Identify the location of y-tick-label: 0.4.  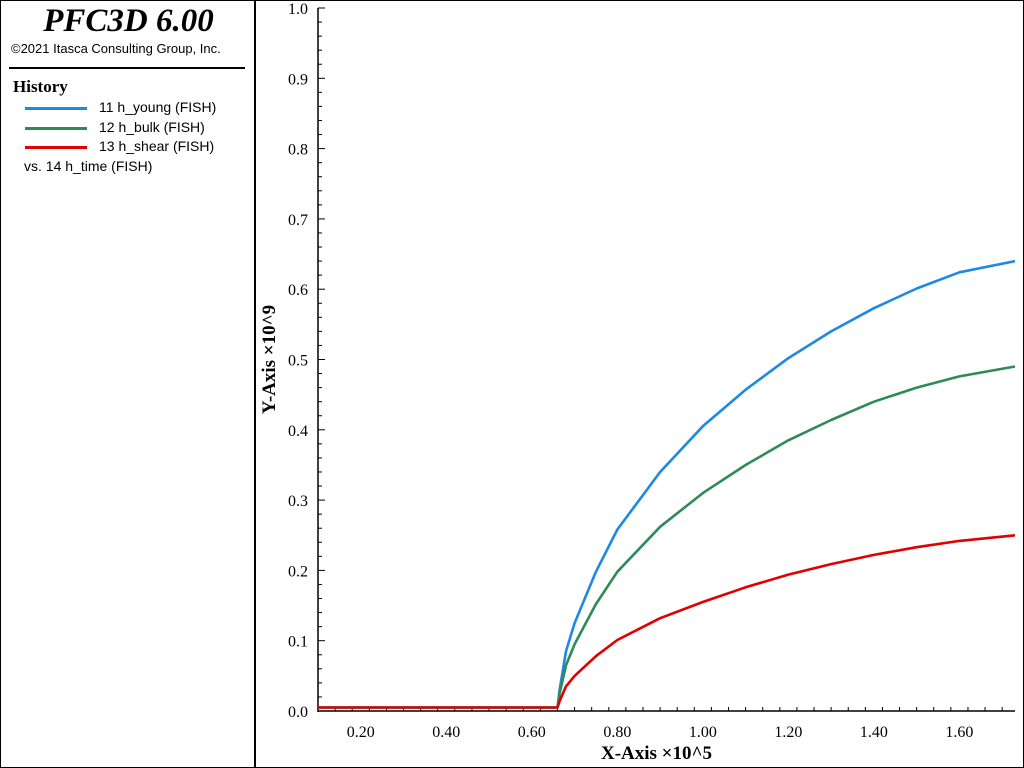
(298, 431).